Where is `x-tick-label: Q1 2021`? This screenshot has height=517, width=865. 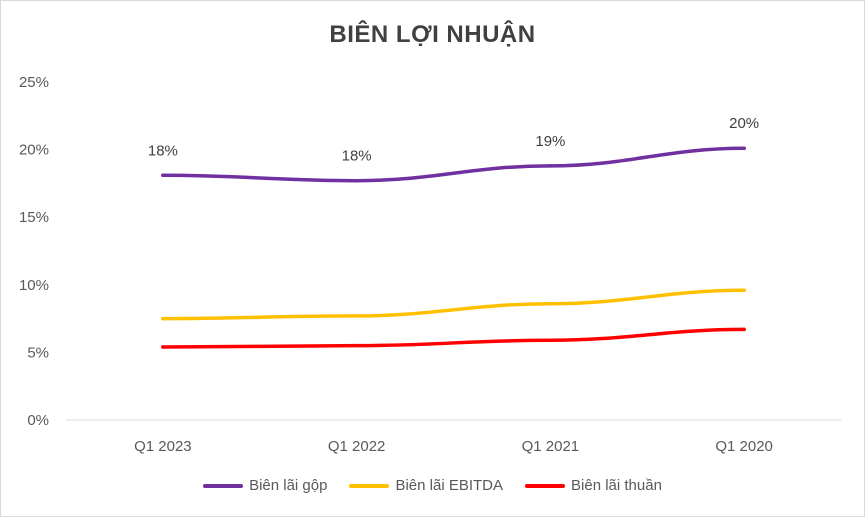 x-tick-label: Q1 2021 is located at coordinates (551, 446).